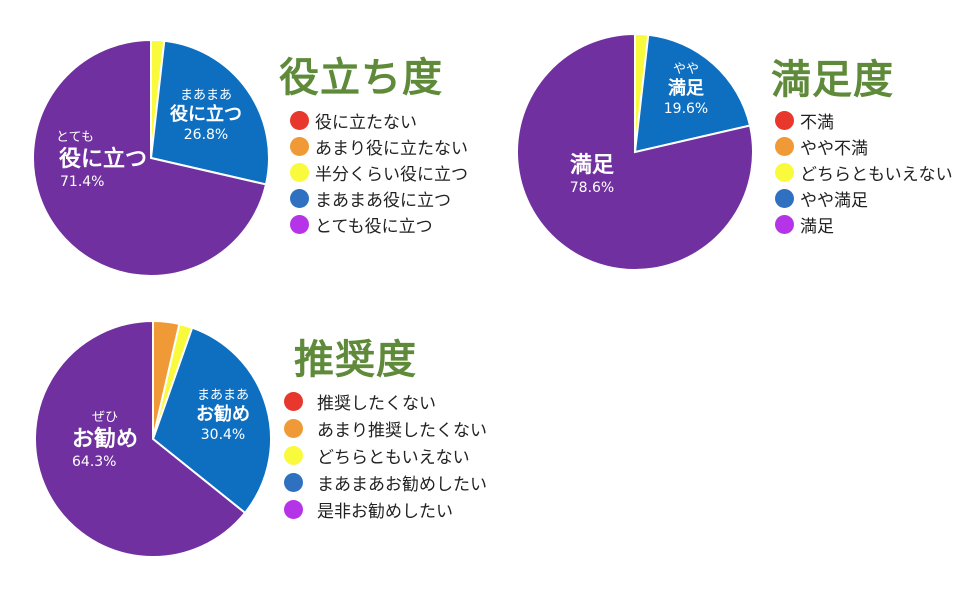 The image size is (963, 598). I want to click on legend-label: 不満, so click(817, 122).